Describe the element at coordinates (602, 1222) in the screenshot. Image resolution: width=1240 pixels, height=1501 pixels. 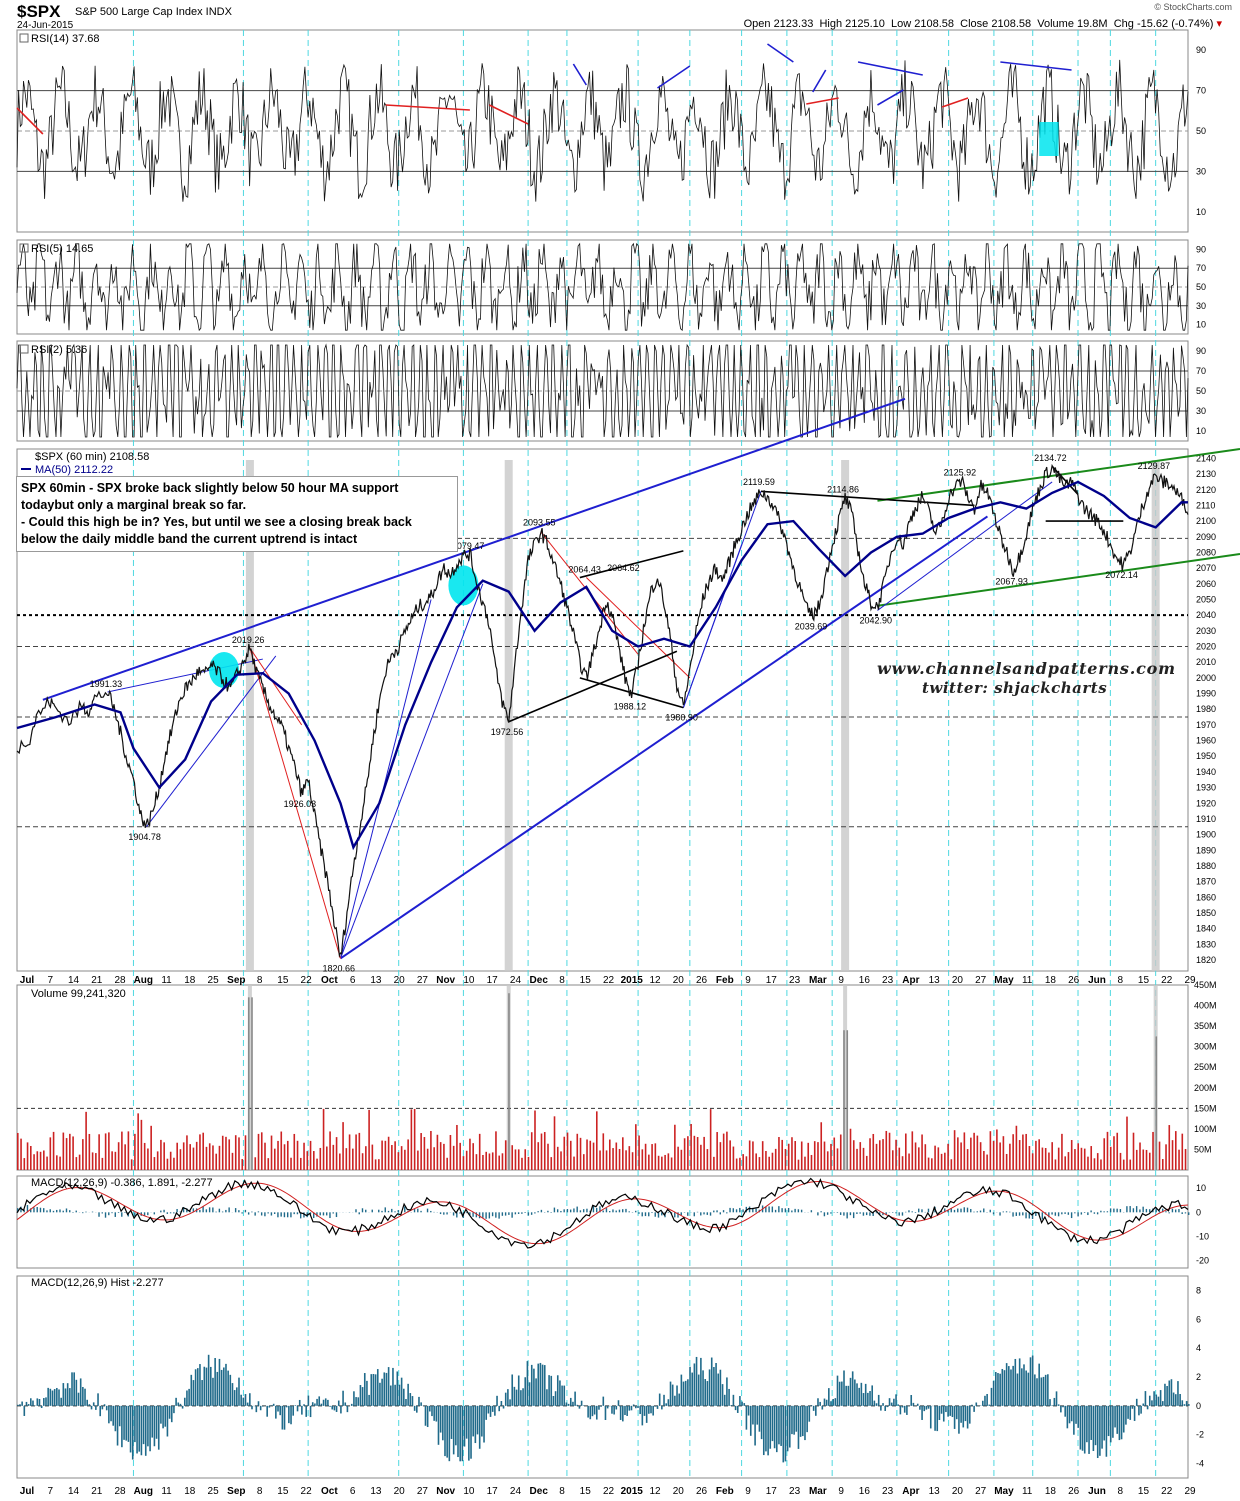
I see `panel-frame` at that location.